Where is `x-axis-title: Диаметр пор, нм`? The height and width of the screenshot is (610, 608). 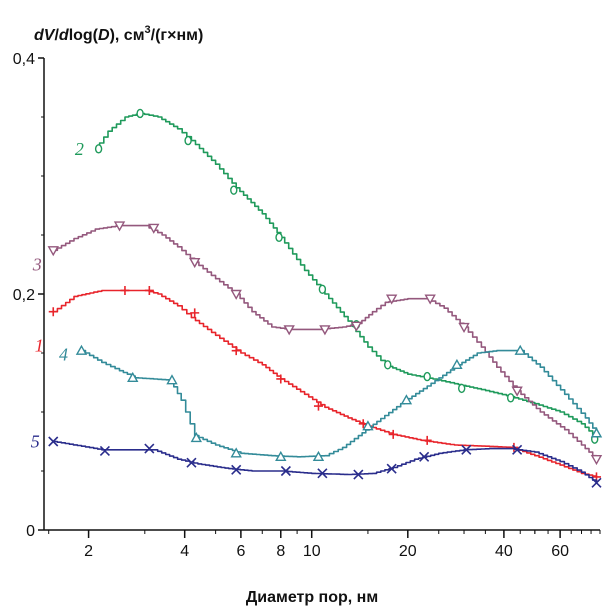 x-axis-title: Диаметр пор, нм is located at coordinates (312, 597).